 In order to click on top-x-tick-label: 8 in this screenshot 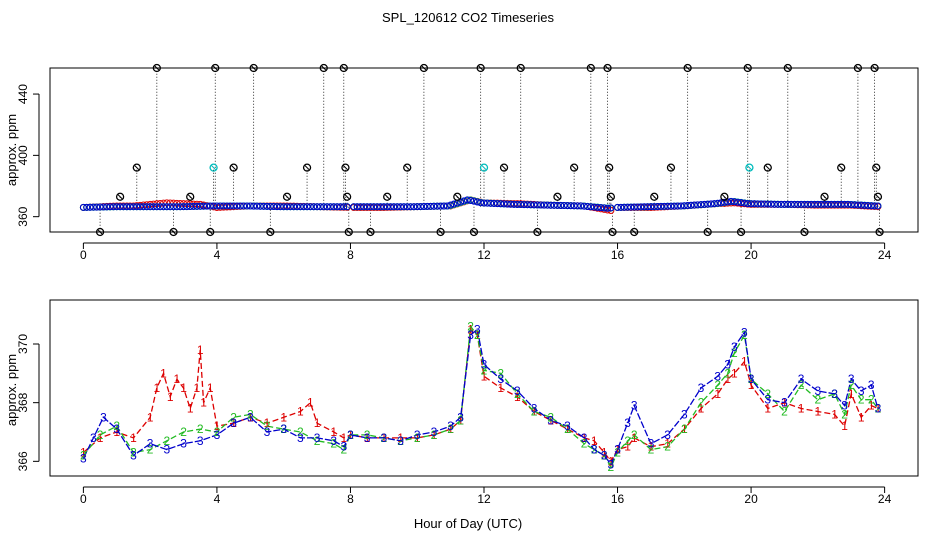, I will do `click(350, 255)`.